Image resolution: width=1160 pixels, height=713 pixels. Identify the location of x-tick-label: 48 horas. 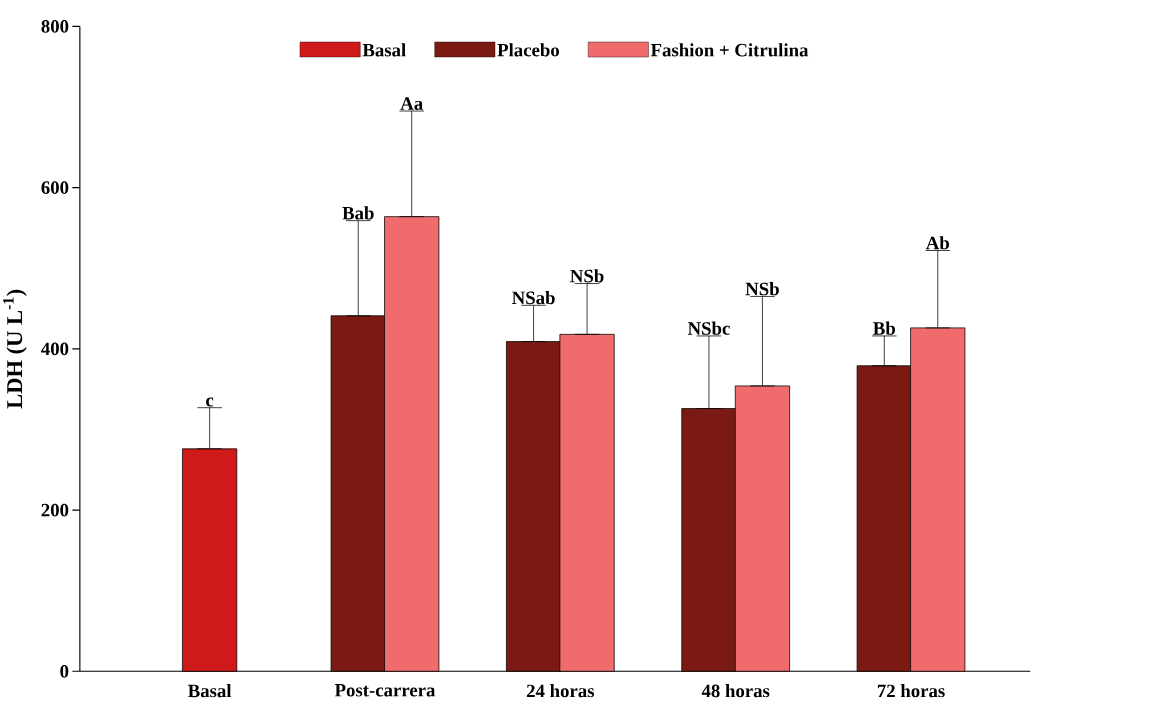
(735, 691).